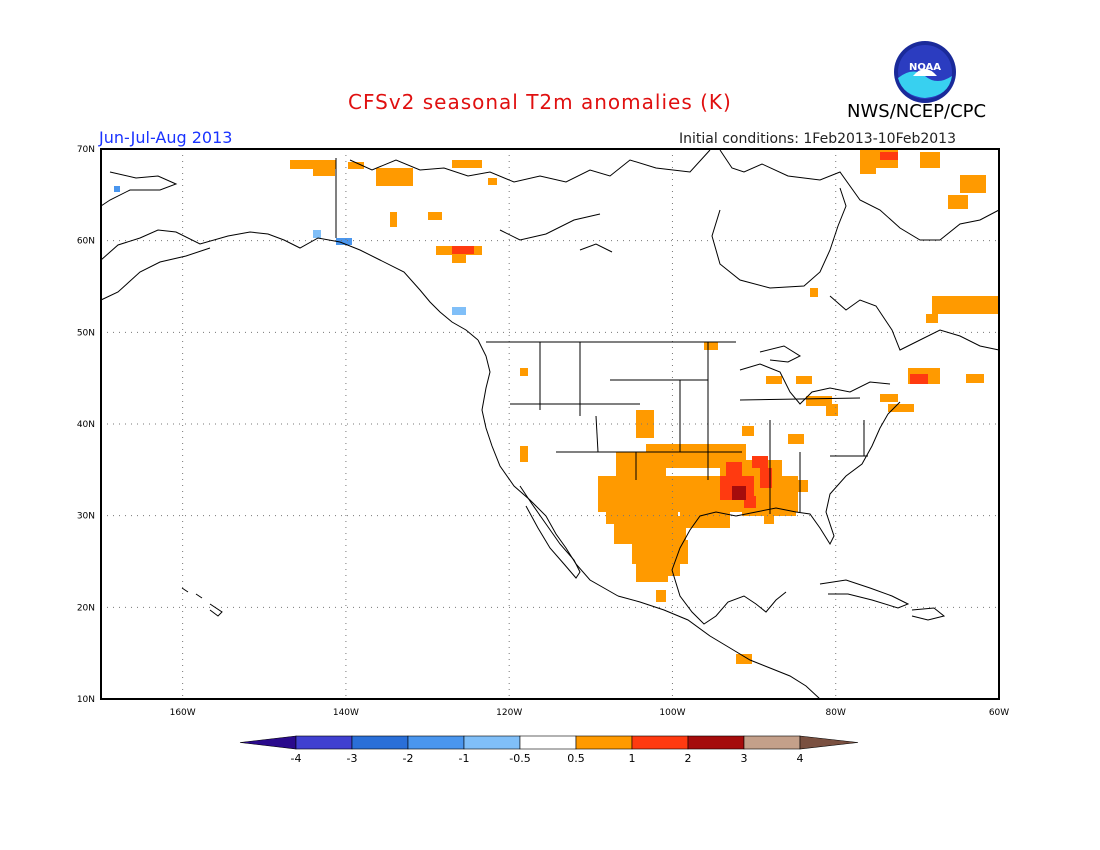 This screenshot has width=1100, height=850. What do you see at coordinates (800, 758) in the screenshot?
I see `colorbar-label: 4` at bounding box center [800, 758].